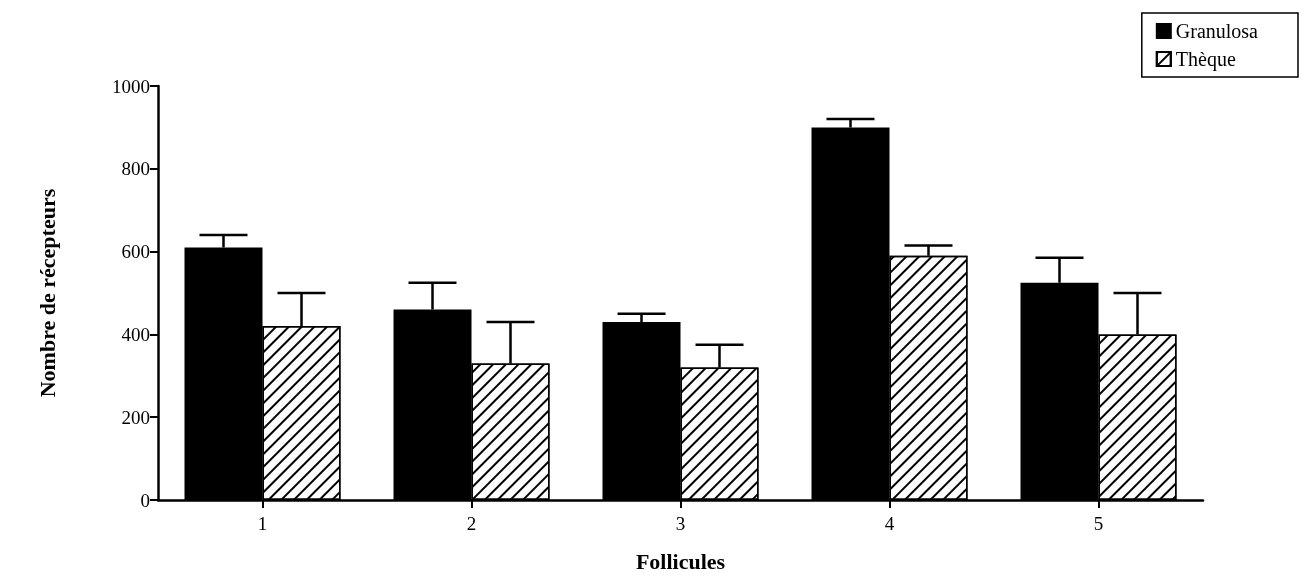 The height and width of the screenshot is (587, 1311). Describe the element at coordinates (889, 523) in the screenshot. I see `x-tick-label: 4` at that location.